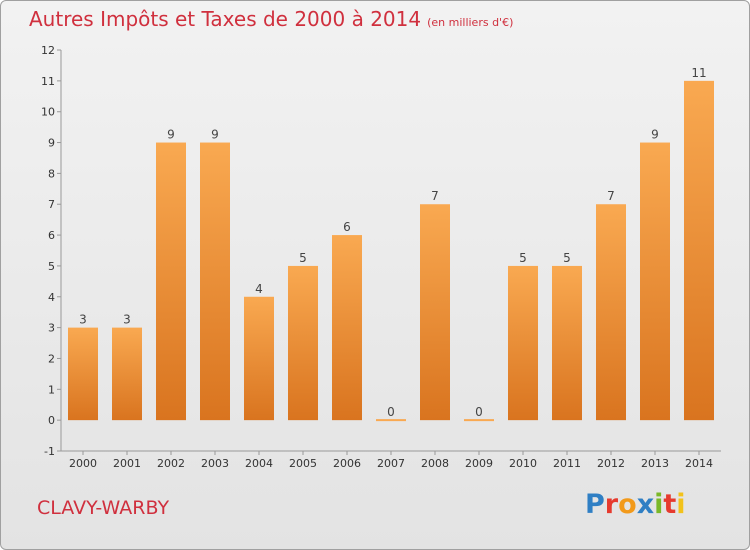 The height and width of the screenshot is (550, 750). Describe the element at coordinates (51, 235) in the screenshot. I see `y-tick-label: 6` at that location.